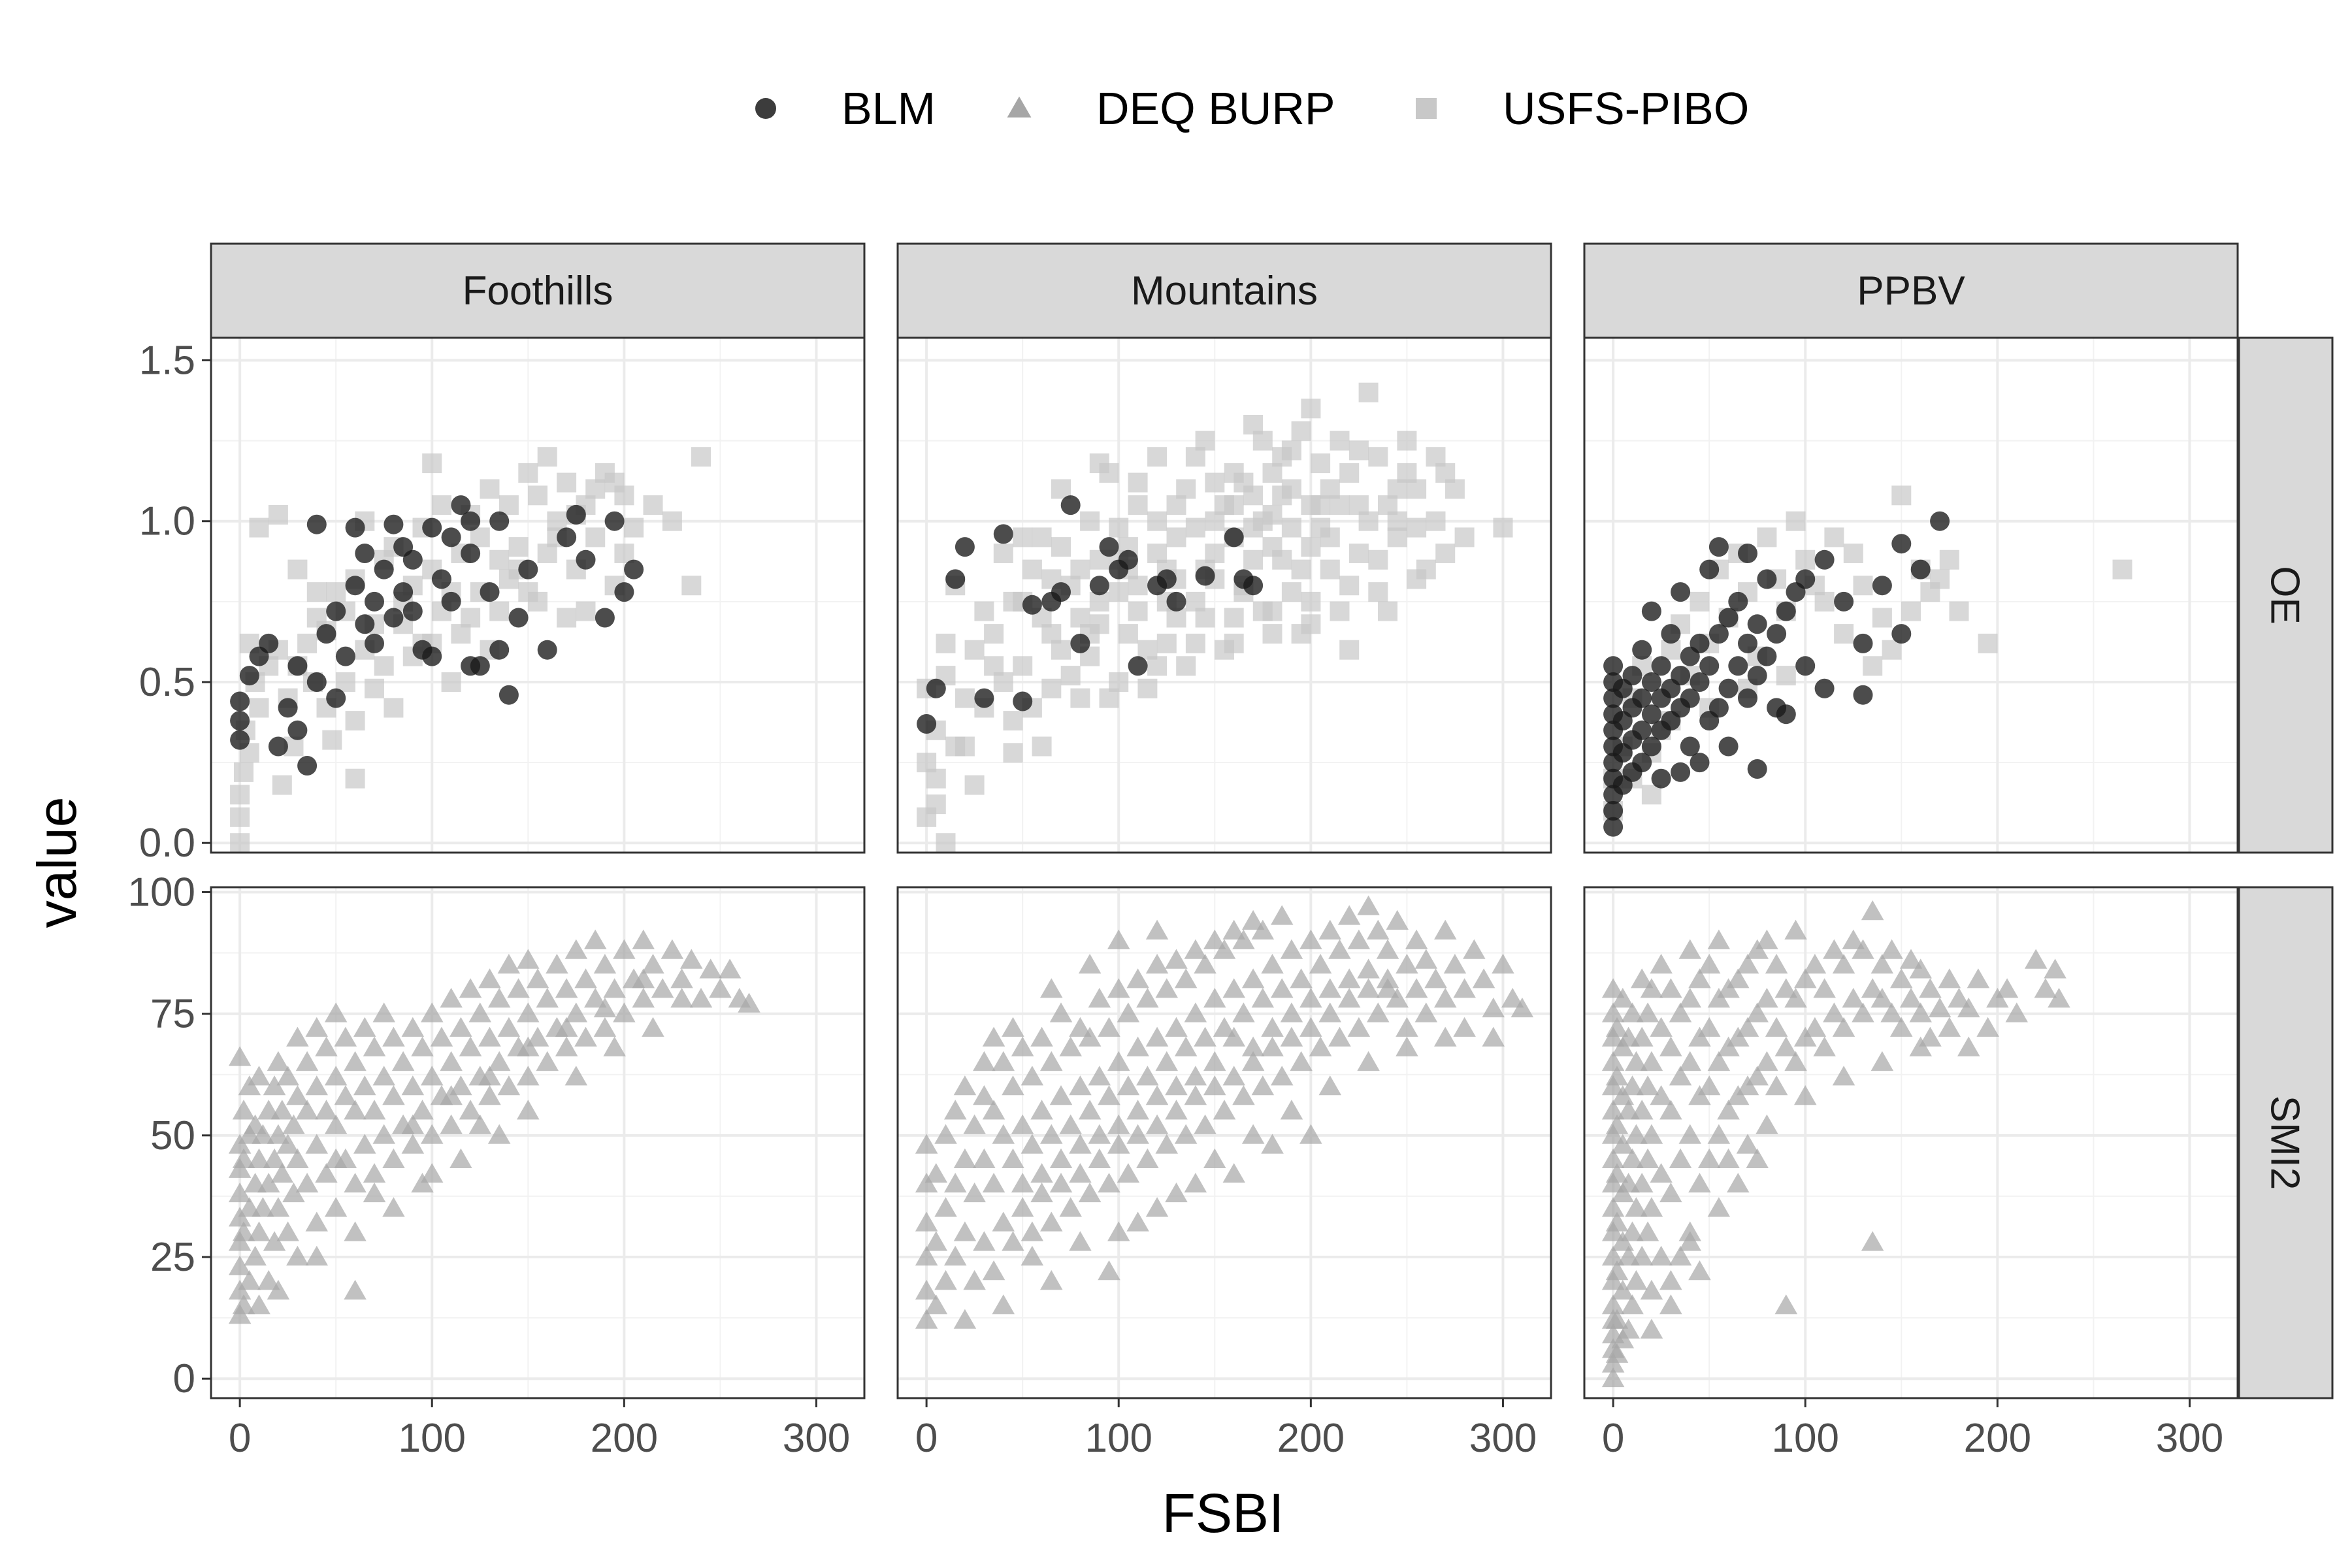 This screenshot has width=2352, height=1568. I want to click on x-tick-label: 200, so click(1997, 1438).